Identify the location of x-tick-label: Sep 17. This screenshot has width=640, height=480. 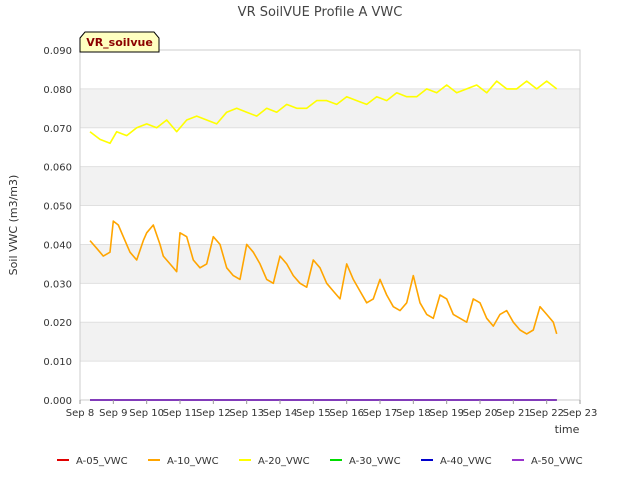
(380, 413).